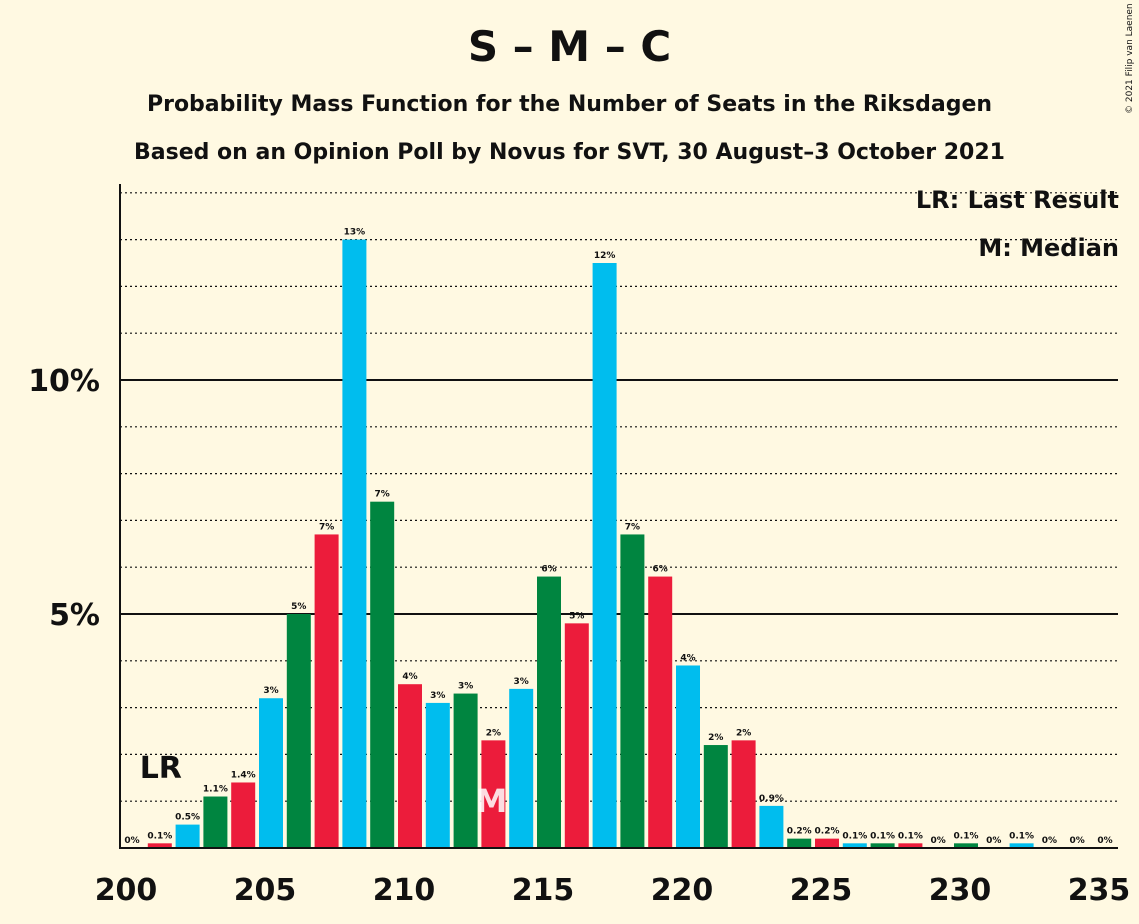 The width and height of the screenshot is (1139, 924). I want to click on bar-label-seat-219: 6%, so click(660, 570).